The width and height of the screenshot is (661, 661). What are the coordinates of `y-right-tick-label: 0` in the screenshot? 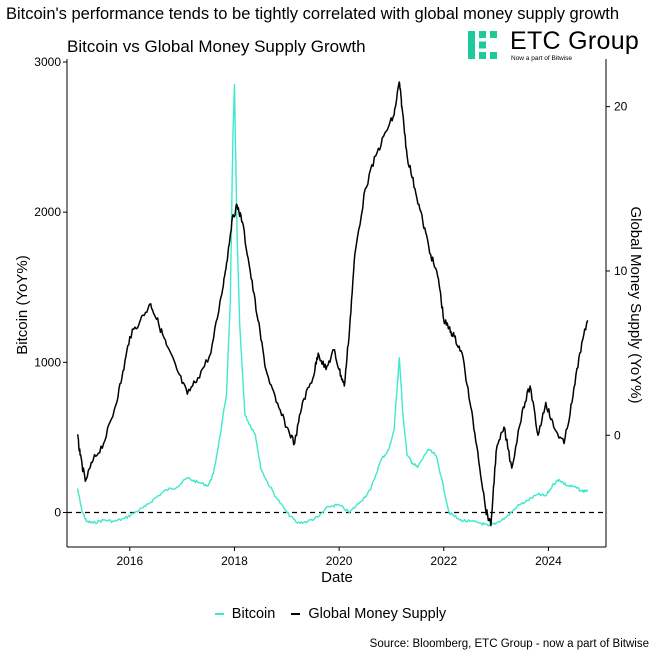 It's located at (617, 435).